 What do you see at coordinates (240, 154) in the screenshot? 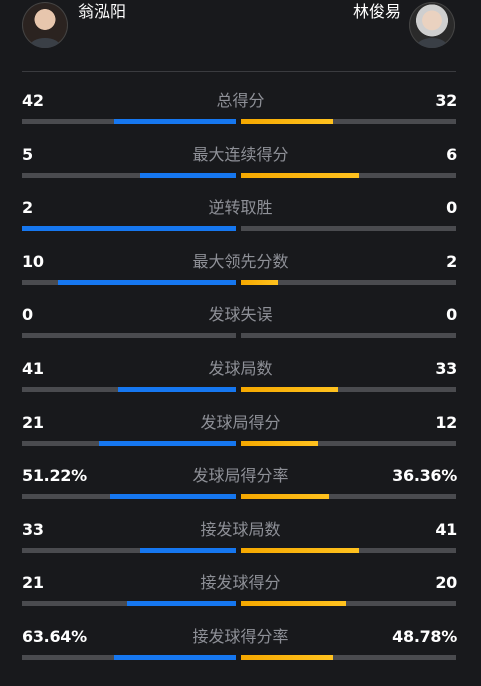
I see `stat-label: 最大连续得分` at bounding box center [240, 154].